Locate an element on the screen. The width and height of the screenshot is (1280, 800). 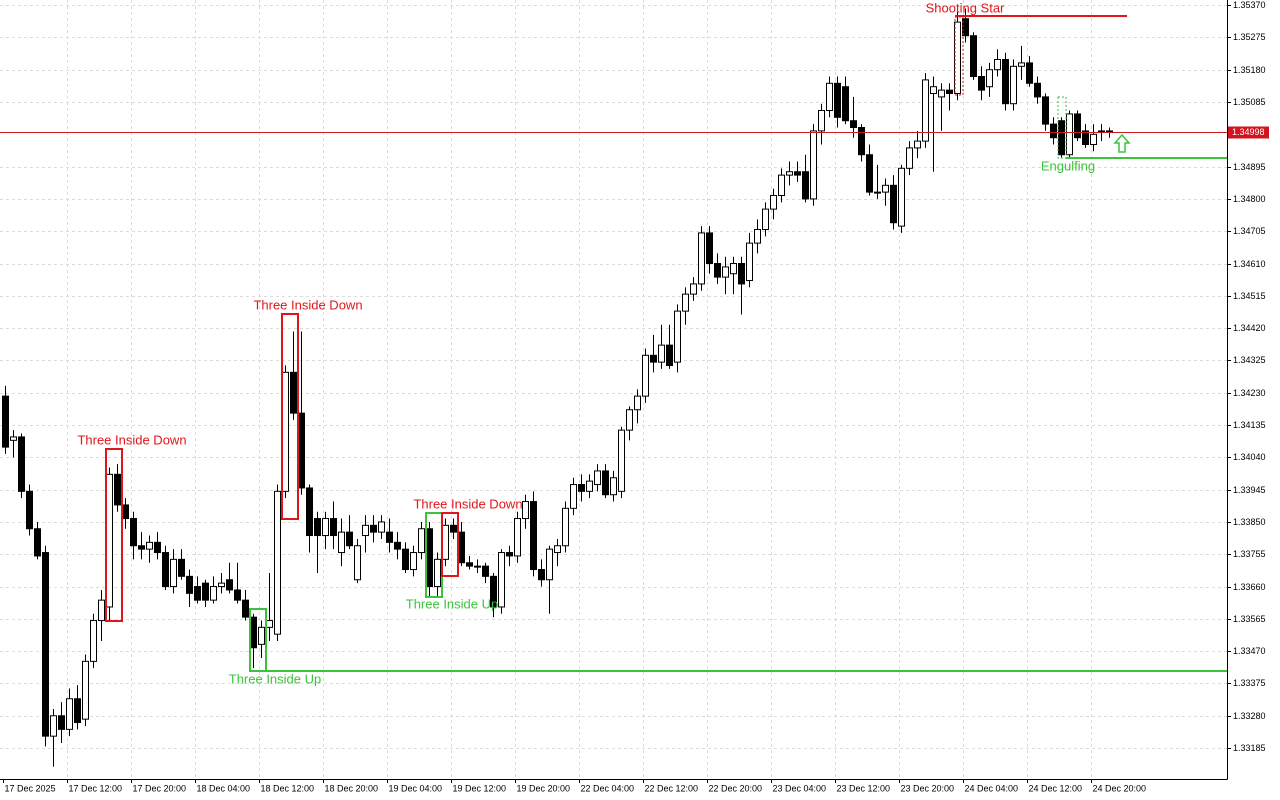
pattern-label: Three Inside Down is located at coordinates (307, 304).